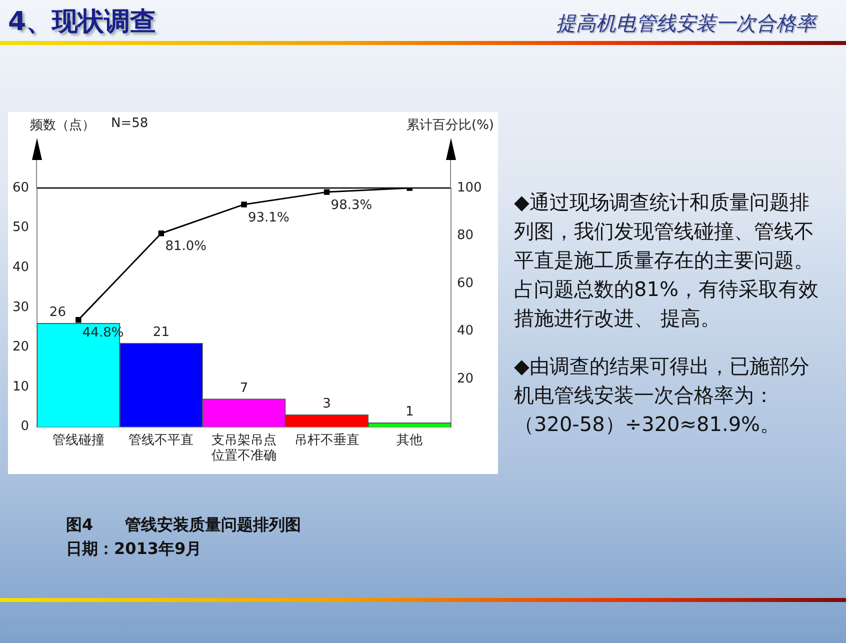 Image resolution: width=846 pixels, height=643 pixels. I want to click on text: ◆通过现场调查统计和质量问题排列图，我们发现管线碰撞、管线不平直是施工质量存在的主要问题。占问题总数的81%，有待采取有效措施进行改进、 提高。, so click(667, 260).